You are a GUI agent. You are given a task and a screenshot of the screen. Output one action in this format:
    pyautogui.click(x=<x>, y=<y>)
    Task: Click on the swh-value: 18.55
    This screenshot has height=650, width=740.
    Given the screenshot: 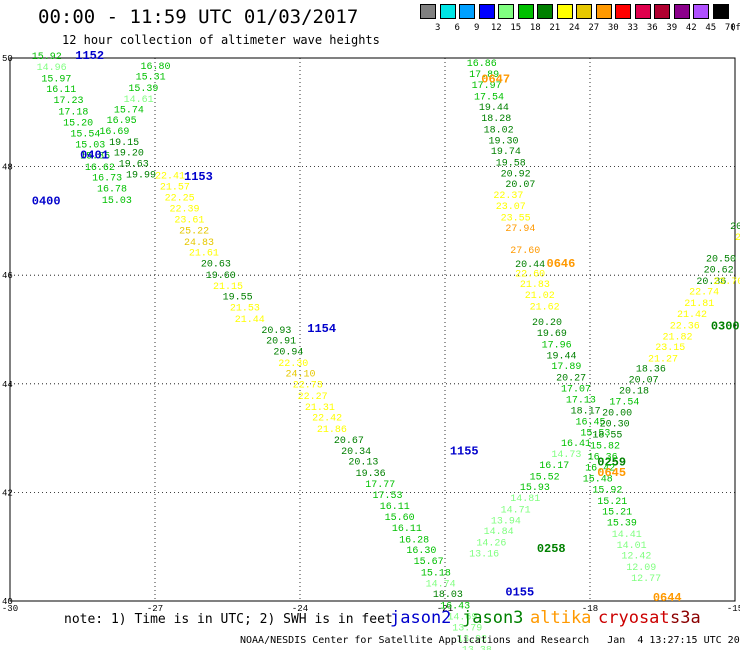 What is the action you would take?
    pyautogui.click(x=607, y=436)
    